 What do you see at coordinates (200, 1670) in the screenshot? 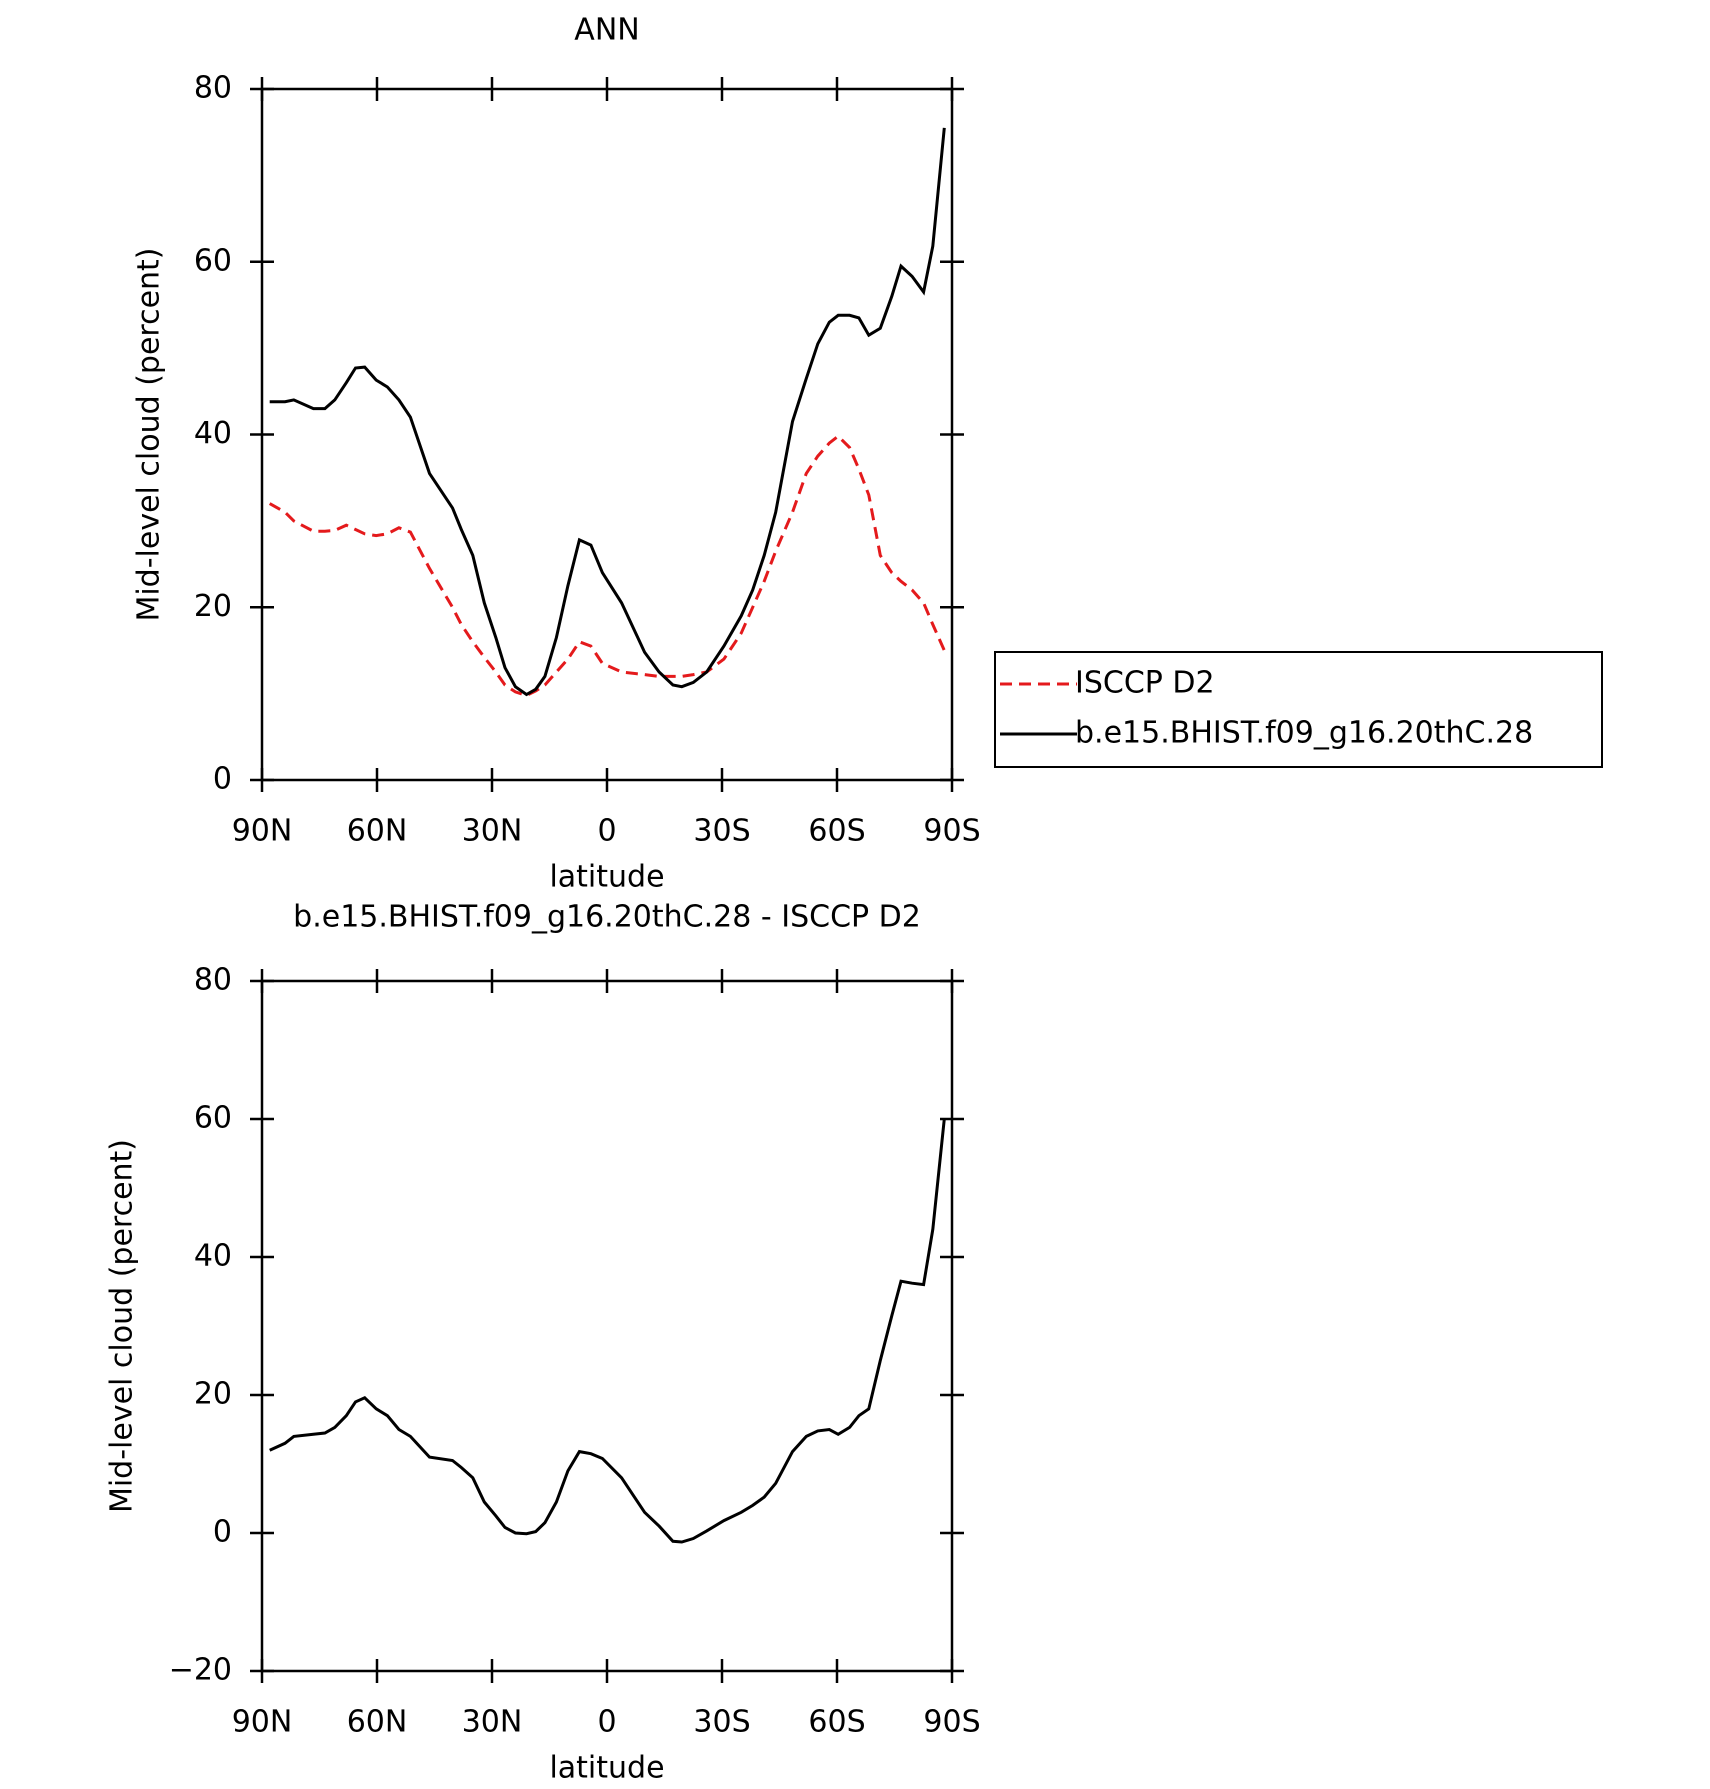
I see `y-tick-label: −20` at bounding box center [200, 1670].